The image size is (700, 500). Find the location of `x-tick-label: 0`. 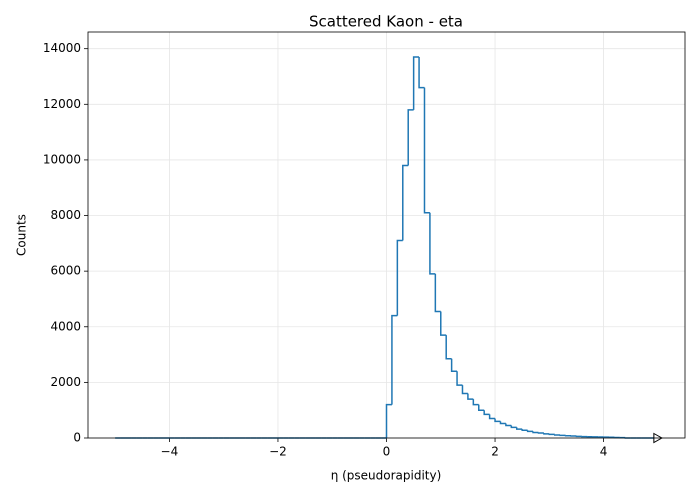

x-tick-label: 0 is located at coordinates (387, 452).